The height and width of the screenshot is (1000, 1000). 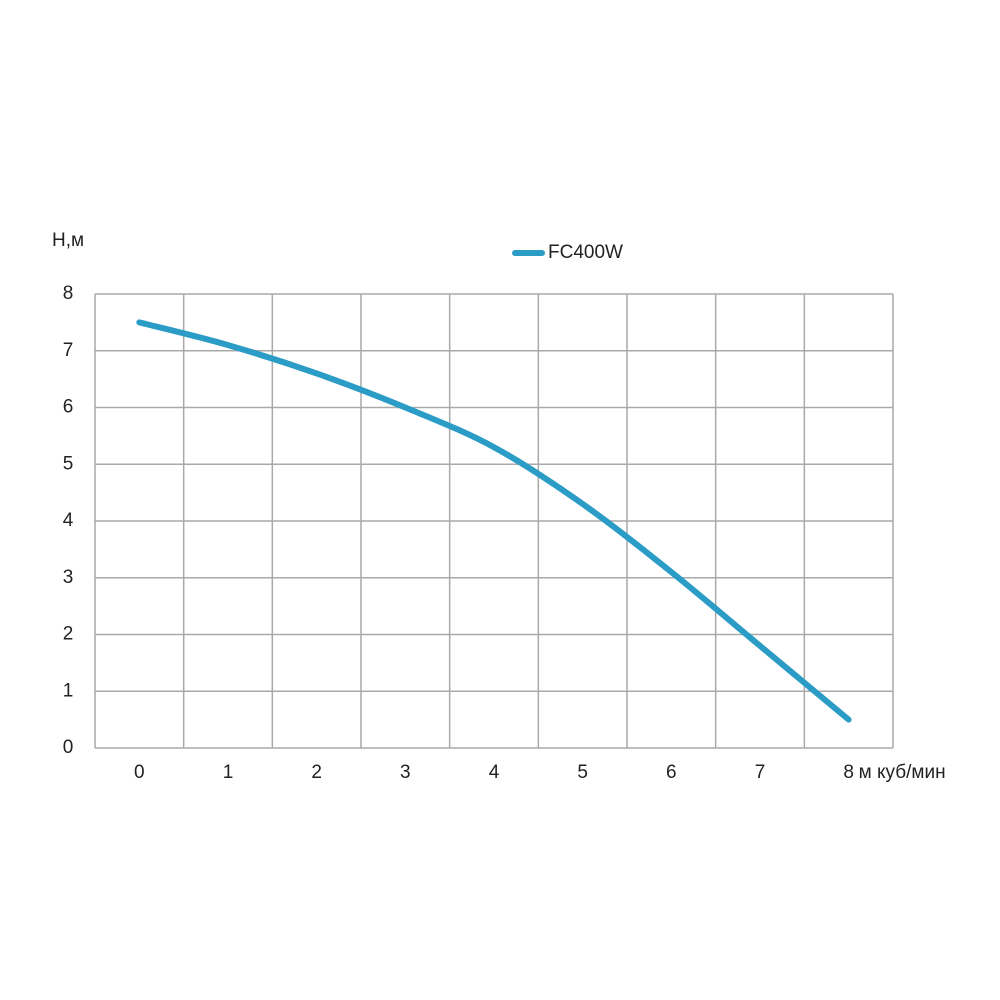 I want to click on y-tick-label: 8, so click(x=68, y=293).